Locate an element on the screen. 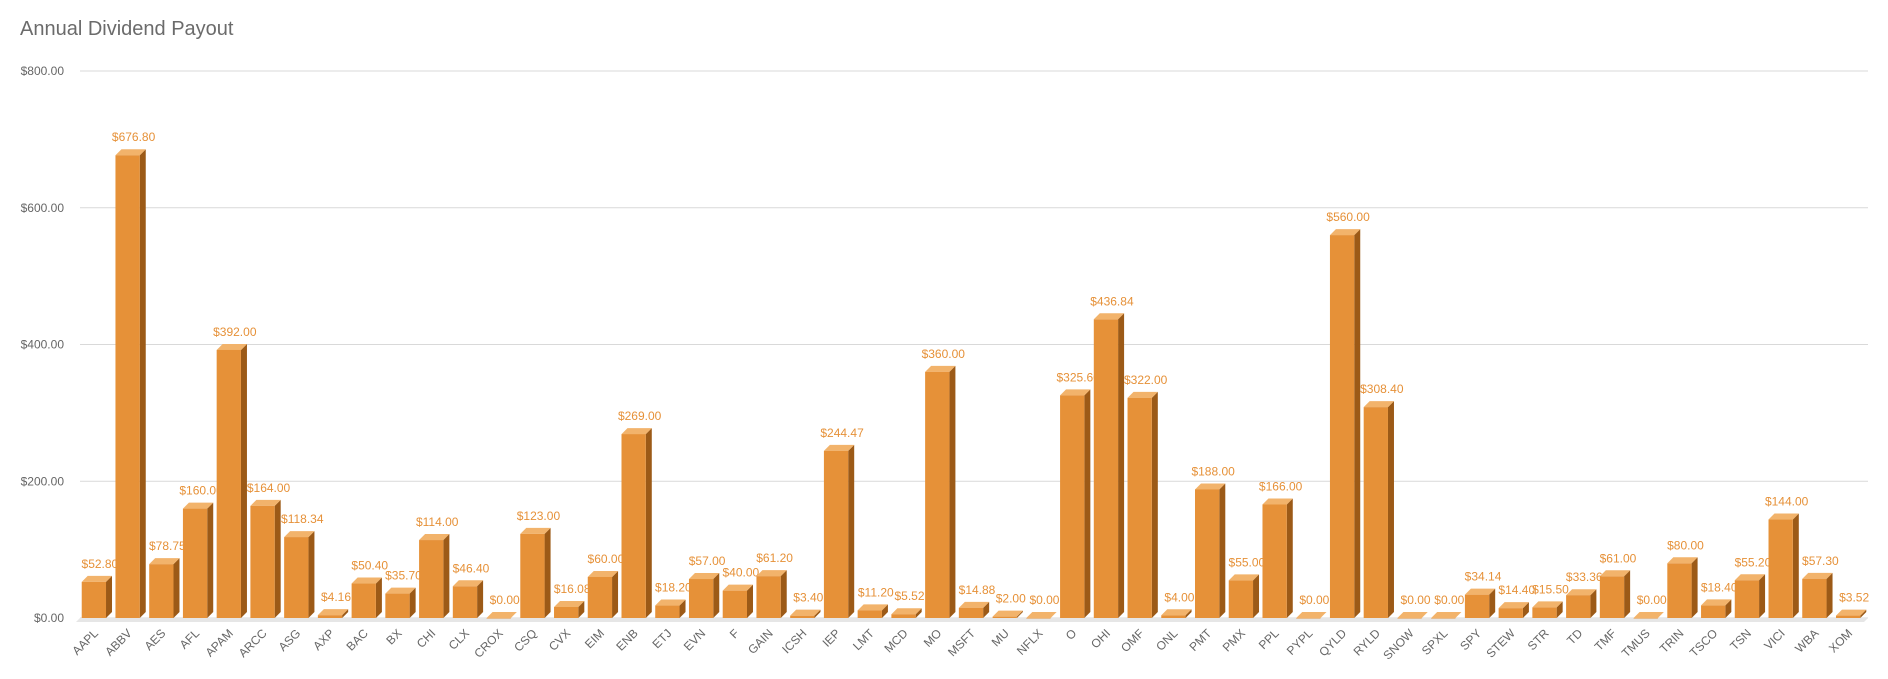  x-tick-label: ARCC is located at coordinates (253, 643).